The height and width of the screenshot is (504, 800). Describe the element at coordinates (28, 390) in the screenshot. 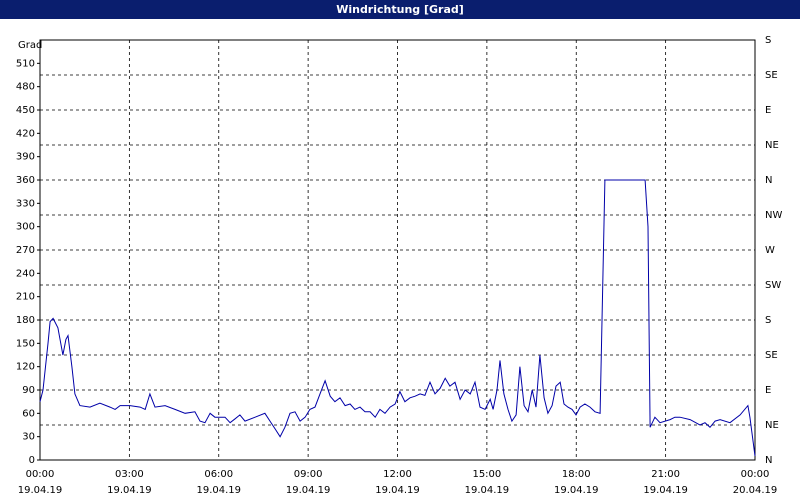

I see `y-tick-label: 90` at that location.